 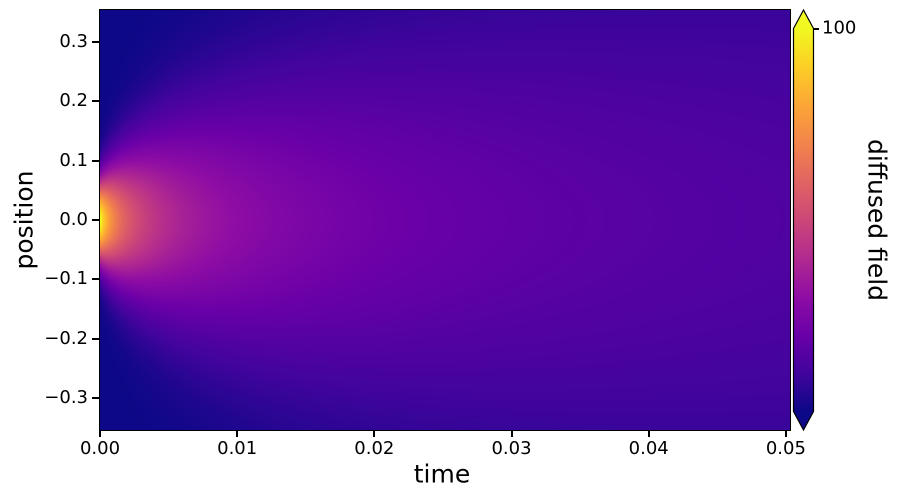 I want to click on x-tick-label: 0.03, so click(x=511, y=448).